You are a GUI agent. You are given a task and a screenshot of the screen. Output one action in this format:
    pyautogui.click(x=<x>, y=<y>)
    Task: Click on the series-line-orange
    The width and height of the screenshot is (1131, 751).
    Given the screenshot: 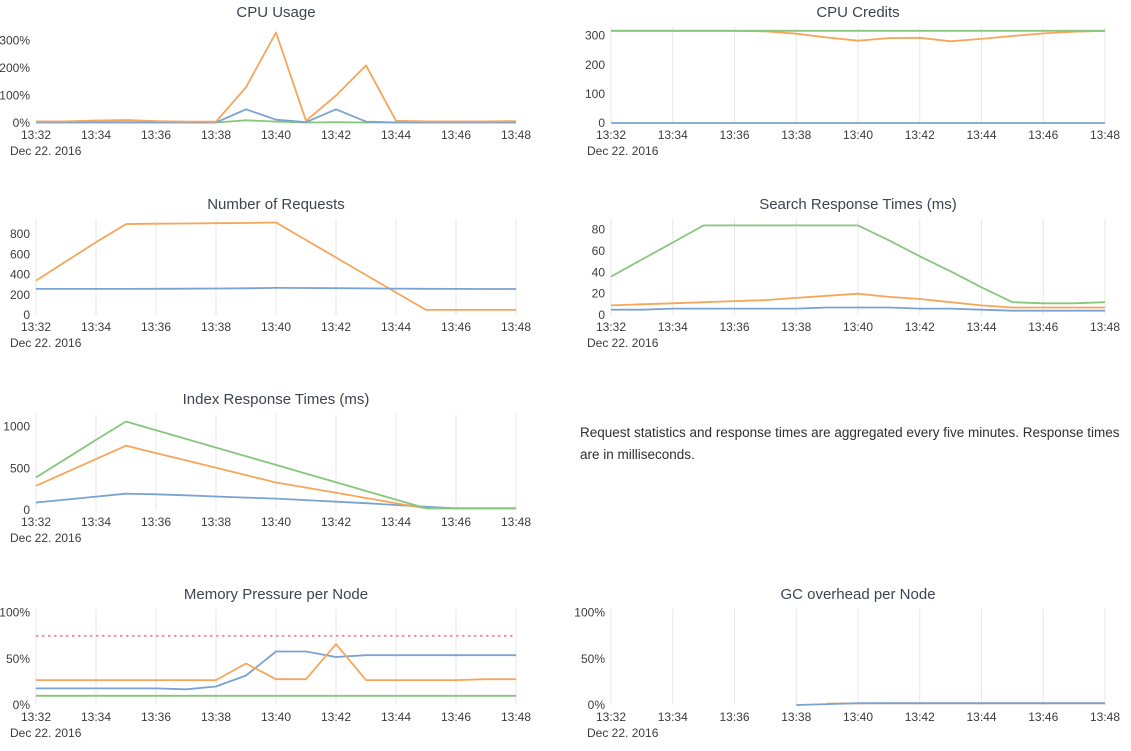 What is the action you would take?
    pyautogui.click(x=276, y=77)
    